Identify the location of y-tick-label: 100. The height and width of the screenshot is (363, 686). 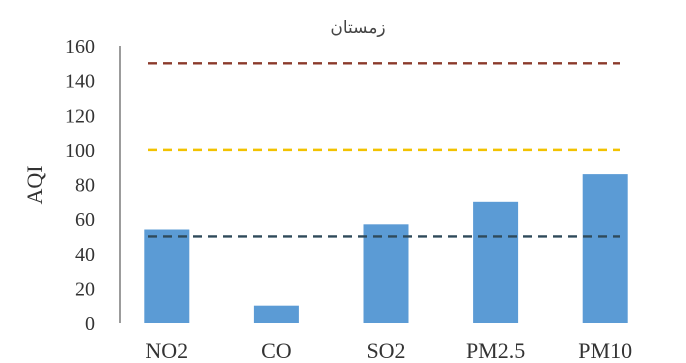
(80, 151).